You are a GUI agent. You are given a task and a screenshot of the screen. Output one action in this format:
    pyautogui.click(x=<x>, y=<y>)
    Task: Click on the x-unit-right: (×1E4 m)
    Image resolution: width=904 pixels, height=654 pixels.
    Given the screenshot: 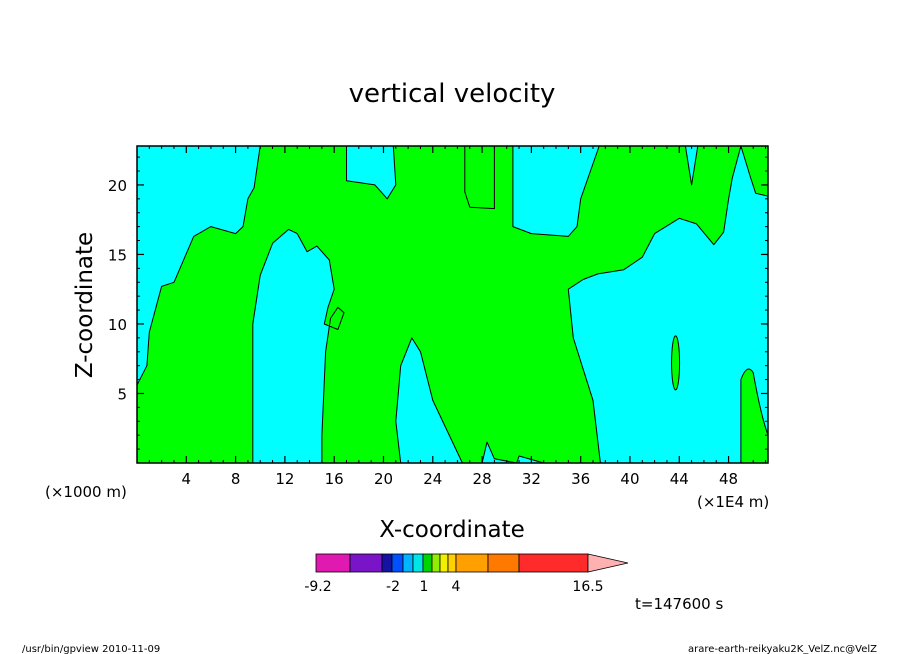 What is the action you would take?
    pyautogui.click(x=733, y=502)
    